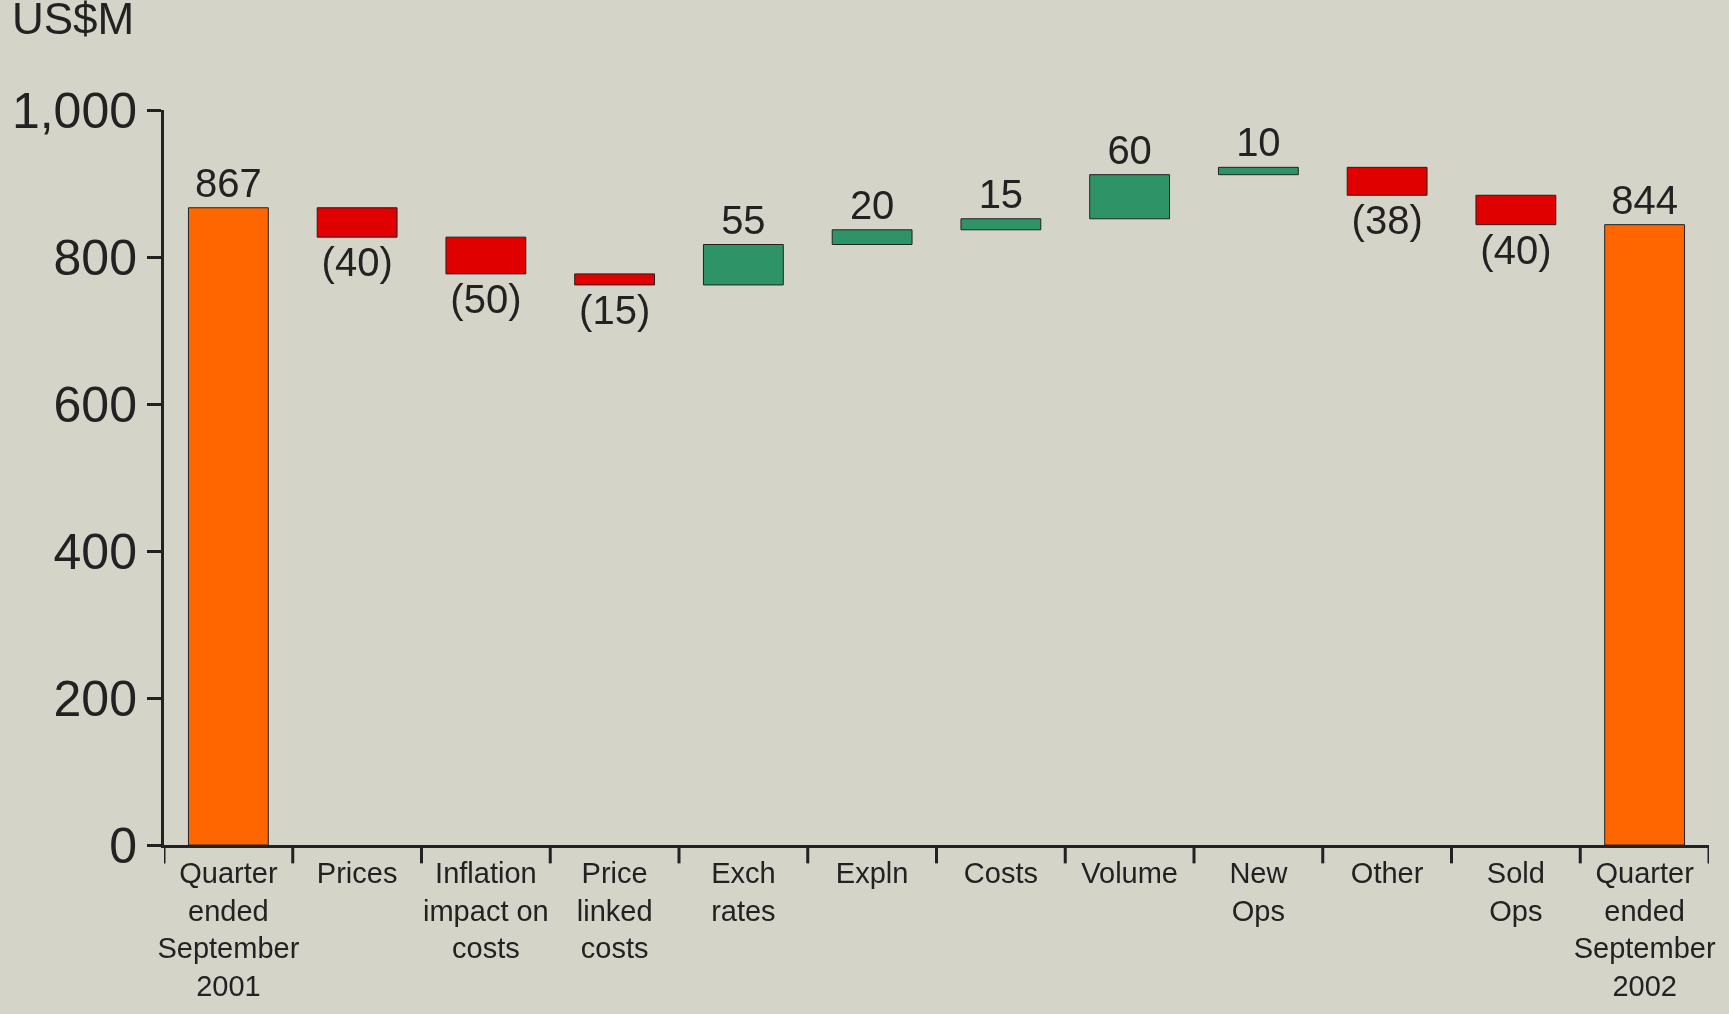 This screenshot has width=1729, height=1014. Describe the element at coordinates (357, 872) in the screenshot. I see `x-tick-label: Prices` at that location.